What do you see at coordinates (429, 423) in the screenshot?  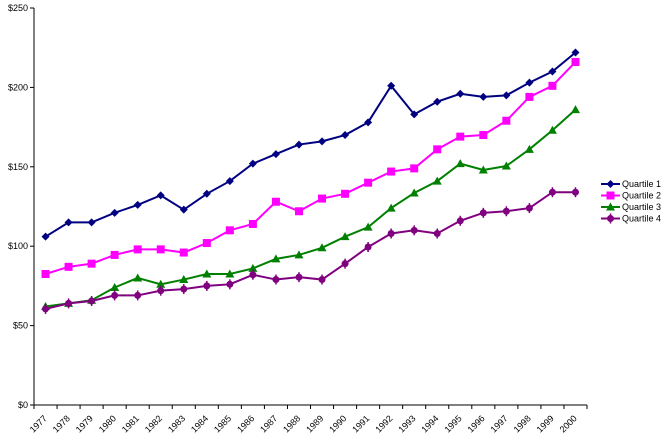 I see `x-tick-label: 1994` at bounding box center [429, 423].